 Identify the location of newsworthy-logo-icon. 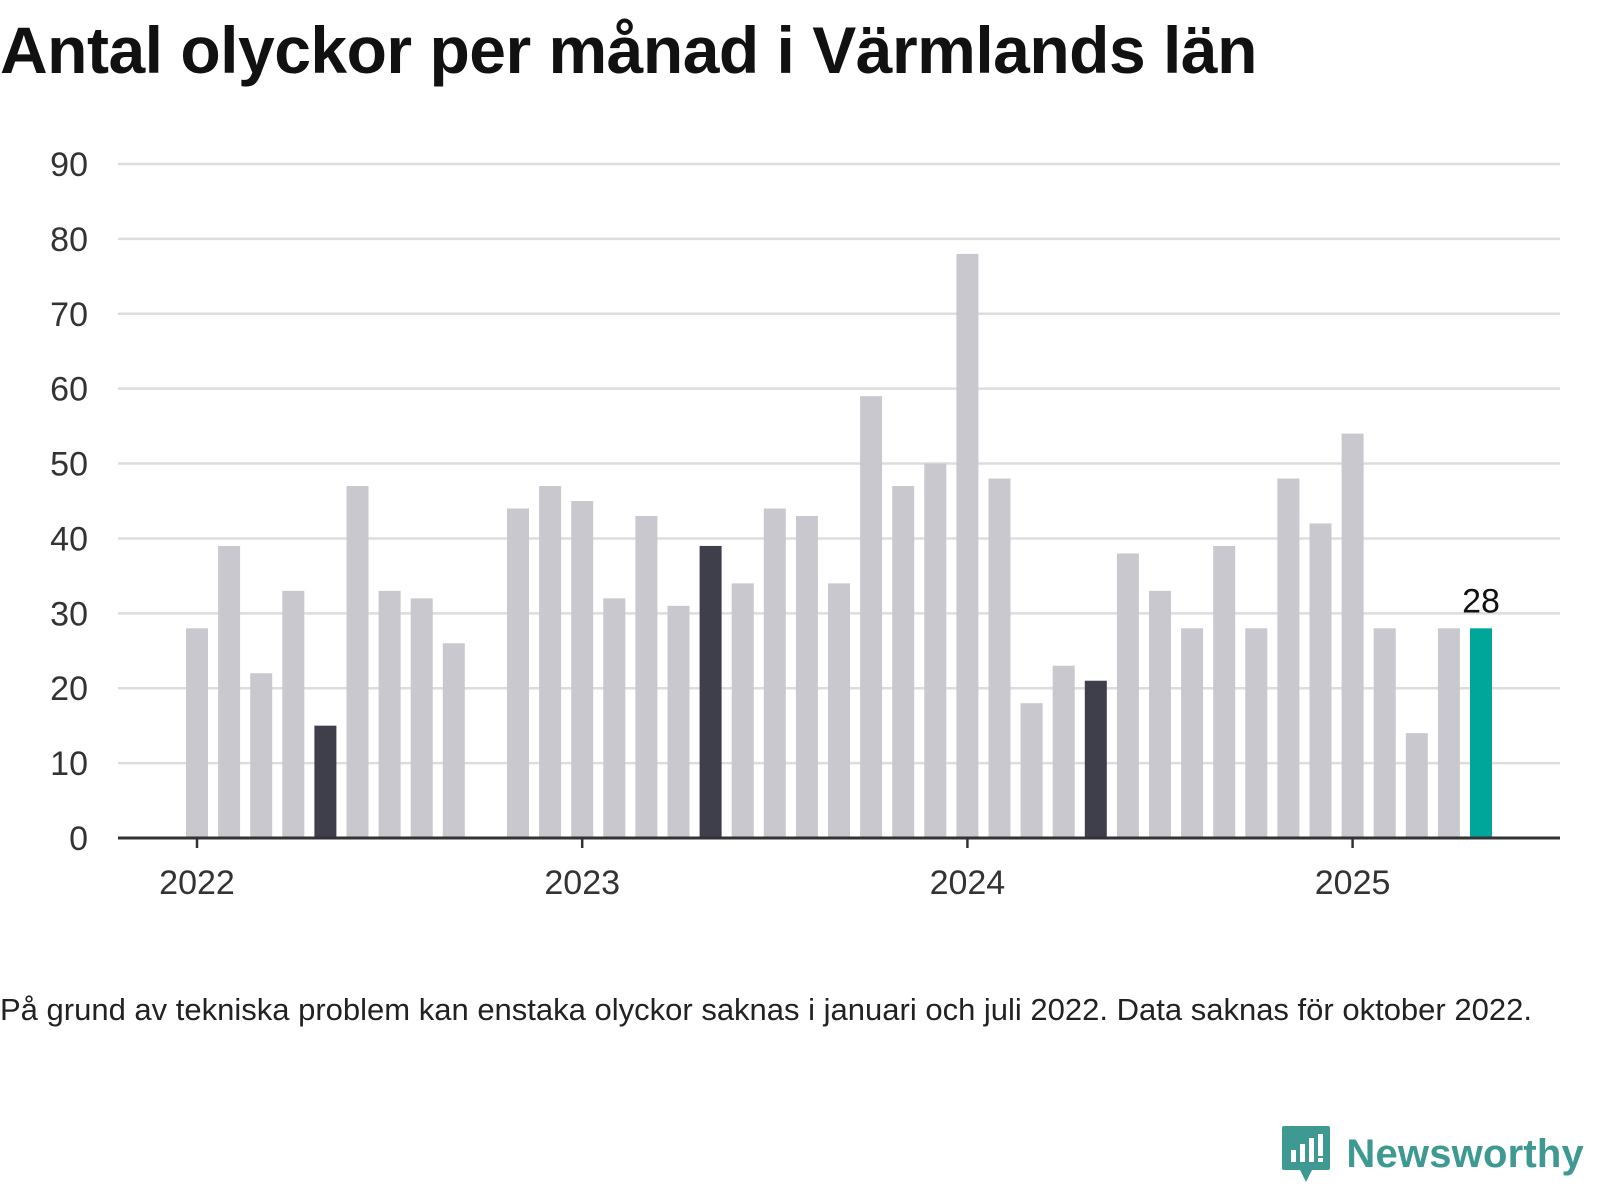
(1306, 1154).